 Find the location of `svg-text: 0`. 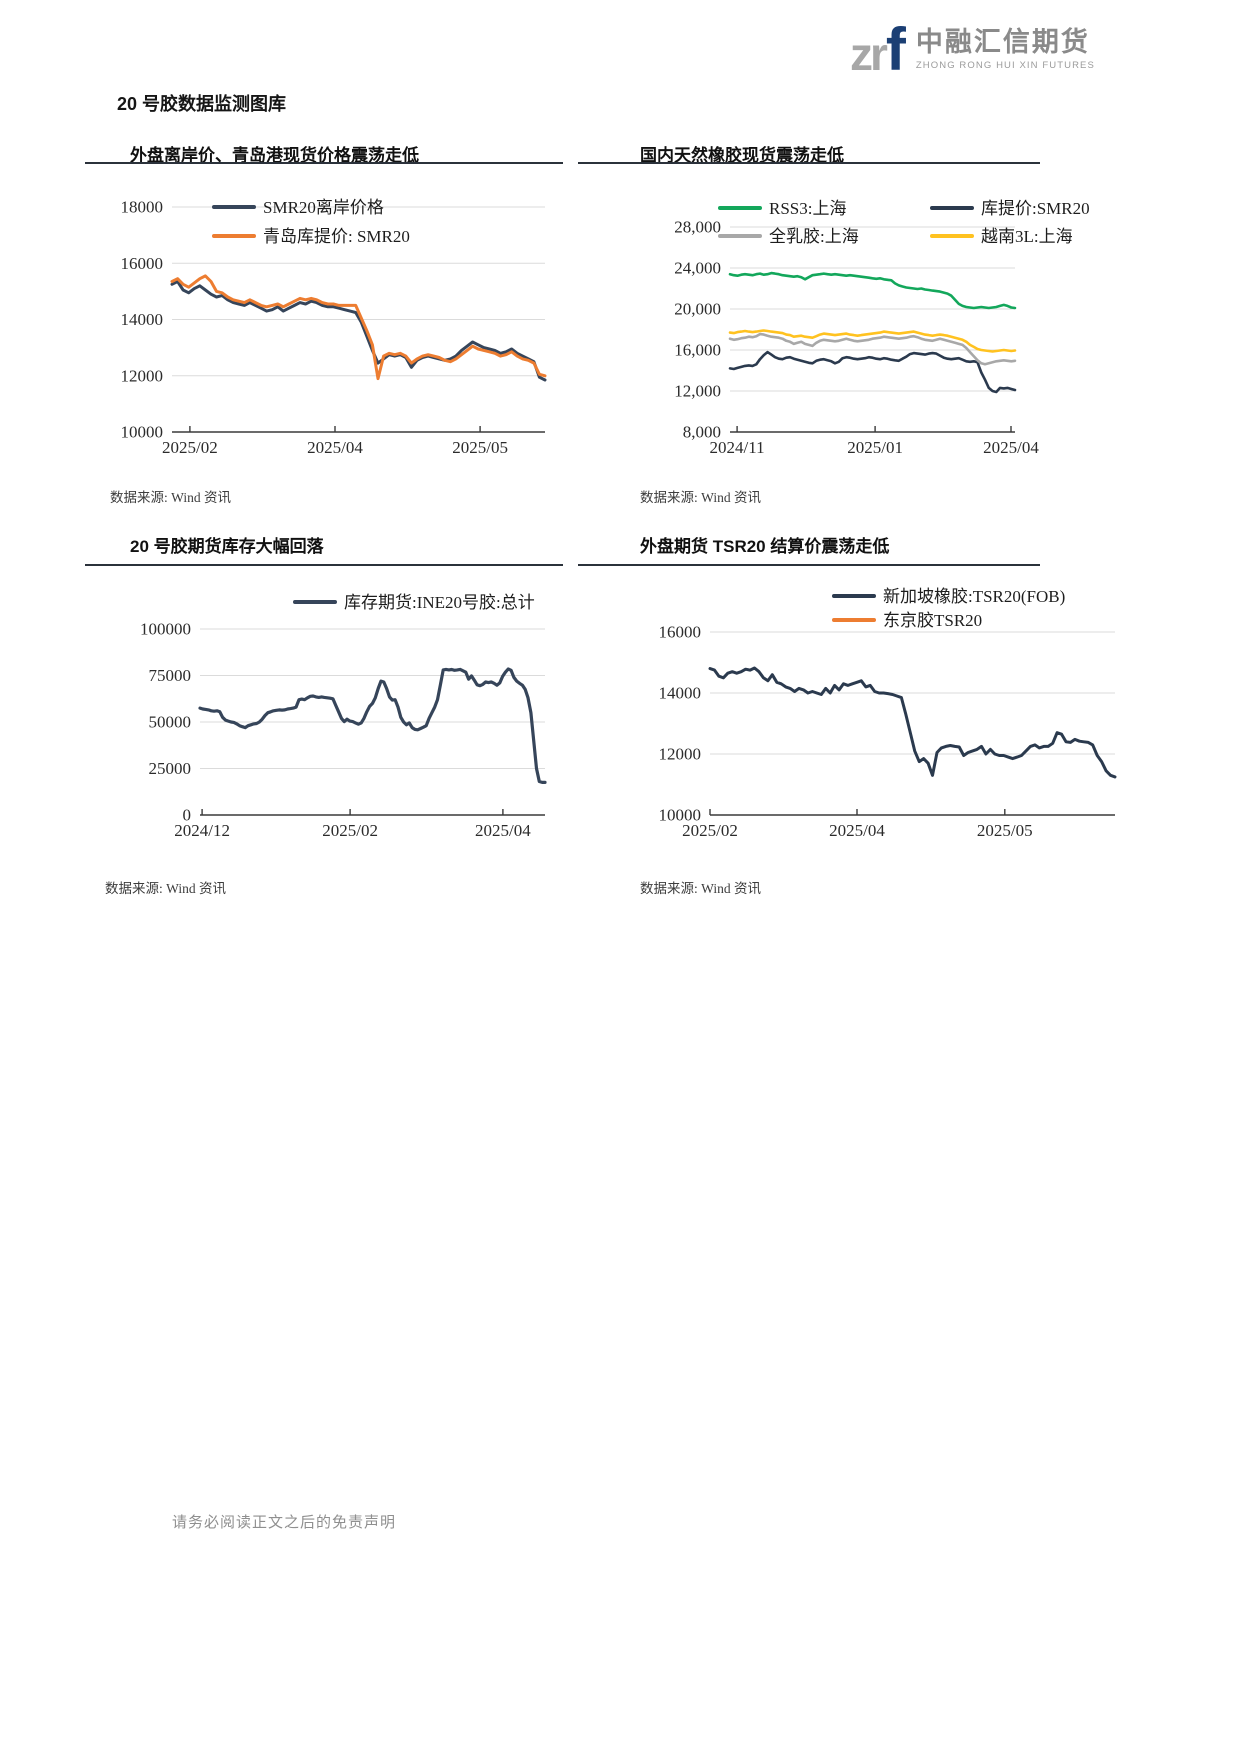

svg-text: 0 is located at coordinates (187, 815).